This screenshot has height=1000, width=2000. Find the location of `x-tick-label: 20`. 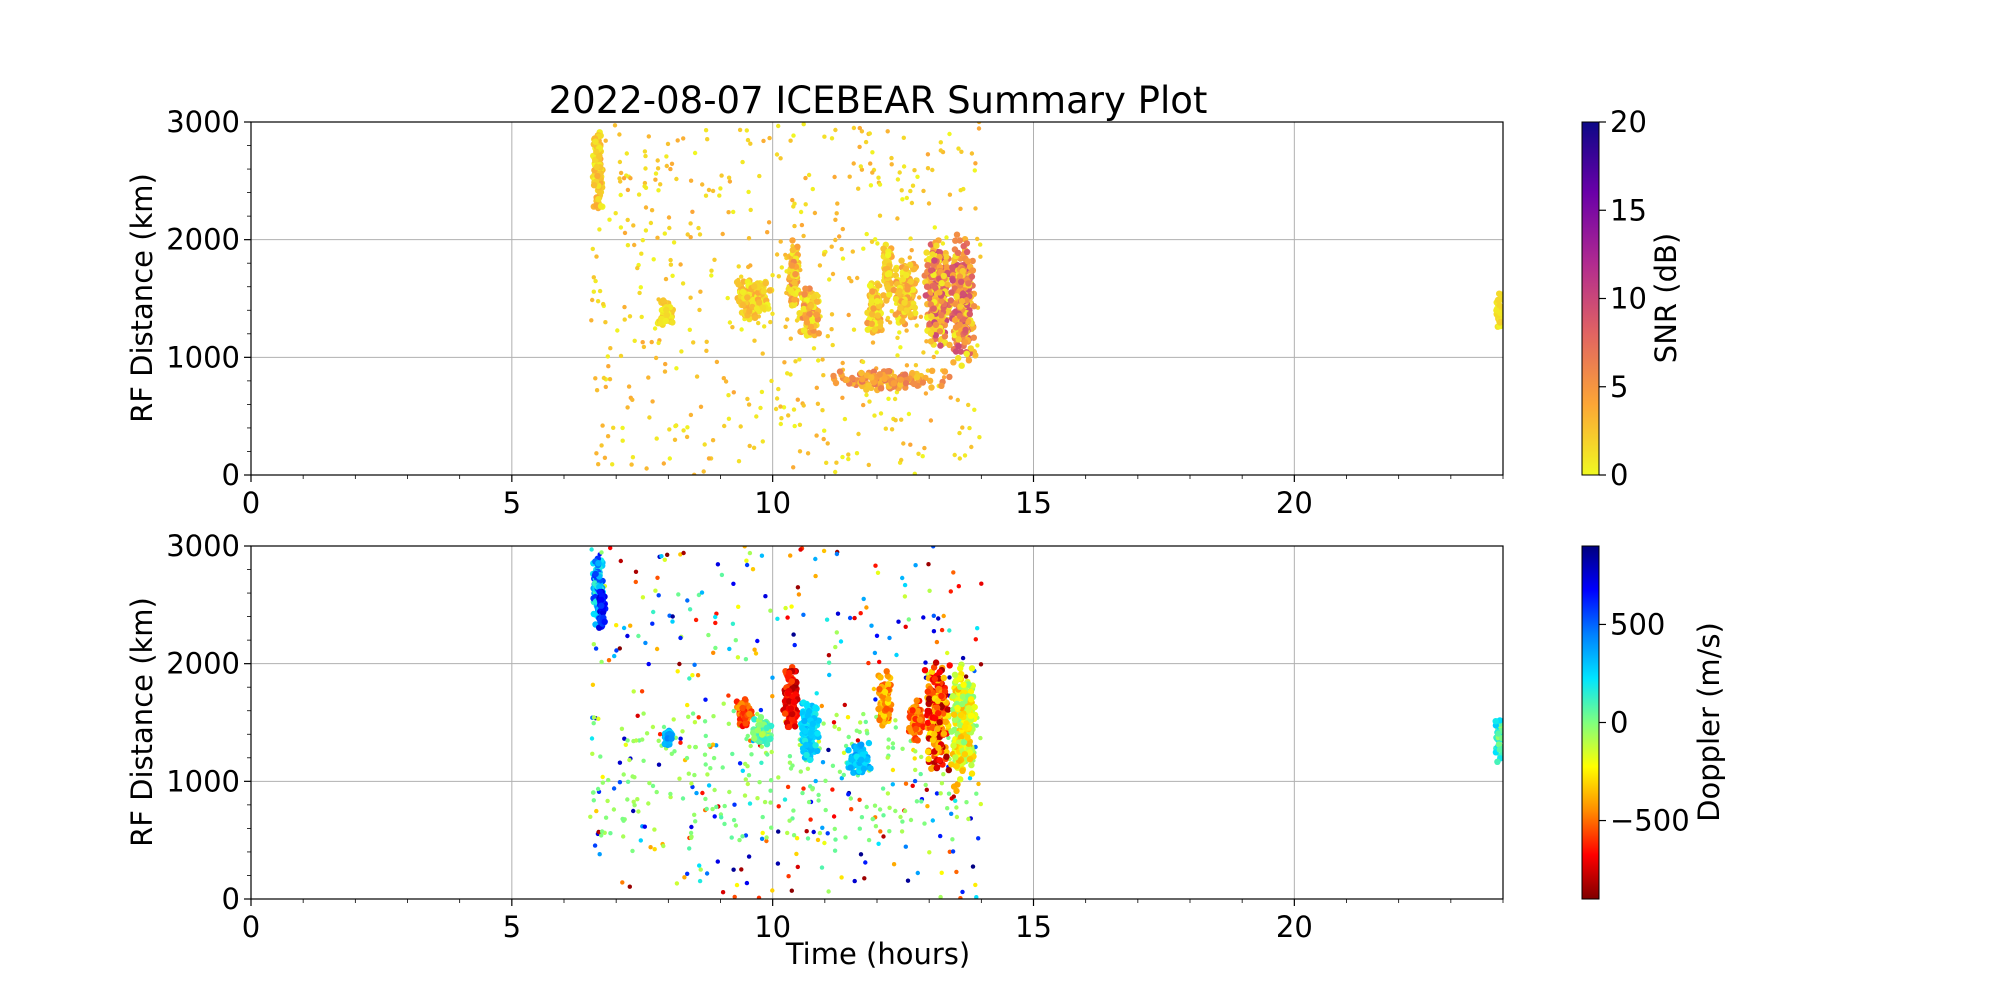

x-tick-label: 20 is located at coordinates (1294, 927).